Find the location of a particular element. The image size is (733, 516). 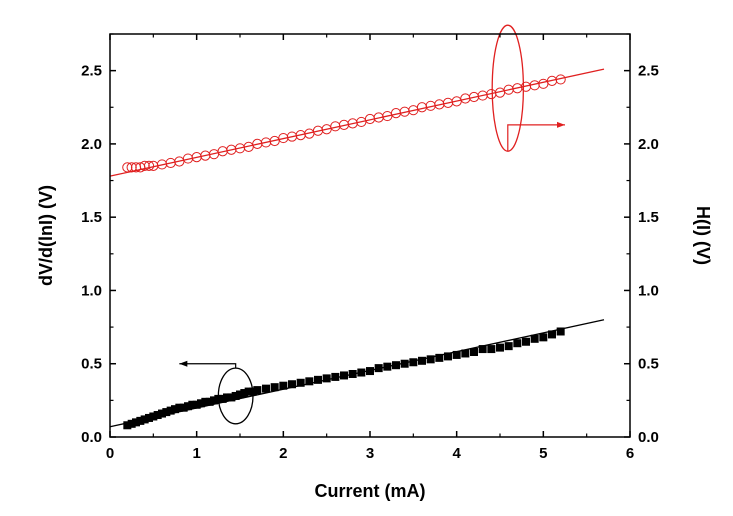

y-tick-label: 0.5 is located at coordinates (91, 364).